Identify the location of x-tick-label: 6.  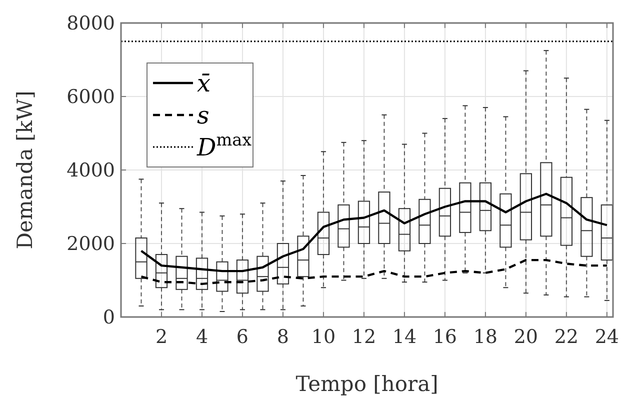
(242, 337).